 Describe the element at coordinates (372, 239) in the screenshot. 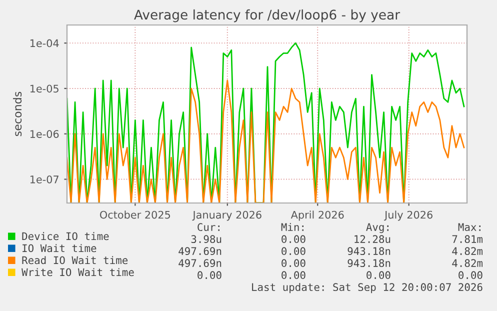

I see `text: 12.28u` at that location.